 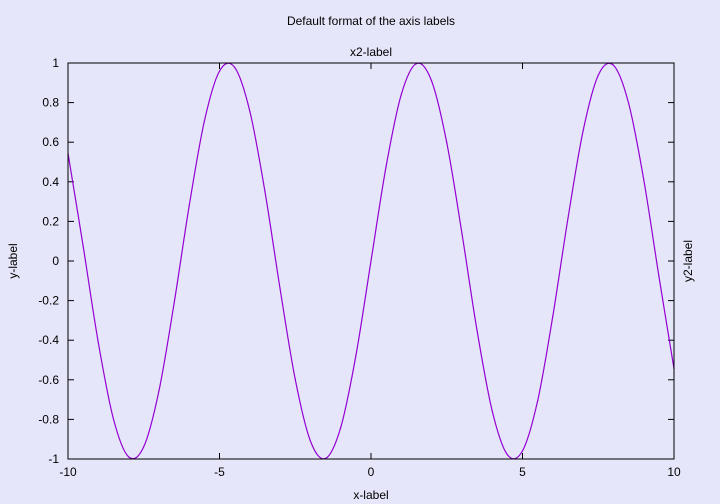 What do you see at coordinates (674, 472) in the screenshot?
I see `x-tick-label: 10` at bounding box center [674, 472].